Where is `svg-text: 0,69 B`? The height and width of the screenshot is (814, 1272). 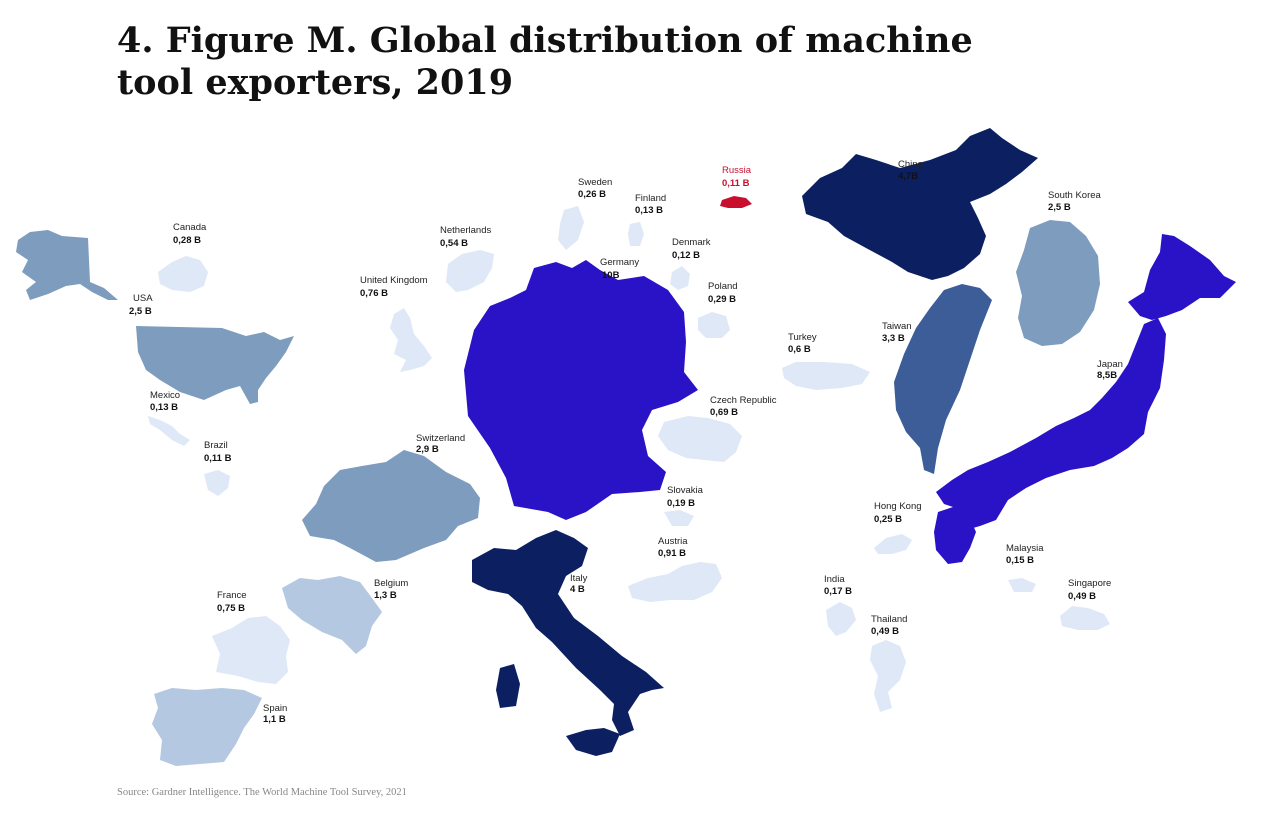
svg-text: 0,69 B is located at coordinates (724, 412).